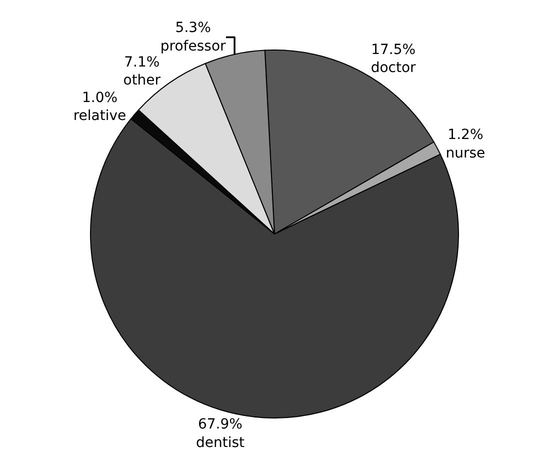 The height and width of the screenshot is (456, 549). I want to click on slice-label: professor, so click(193, 46).